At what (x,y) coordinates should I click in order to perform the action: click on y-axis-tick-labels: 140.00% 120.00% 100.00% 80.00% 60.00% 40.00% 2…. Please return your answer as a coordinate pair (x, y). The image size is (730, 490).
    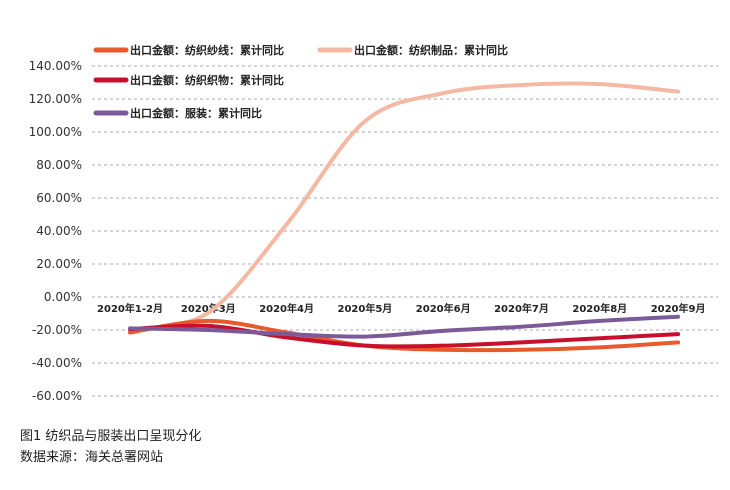
    Looking at the image, I should click on (55, 231).